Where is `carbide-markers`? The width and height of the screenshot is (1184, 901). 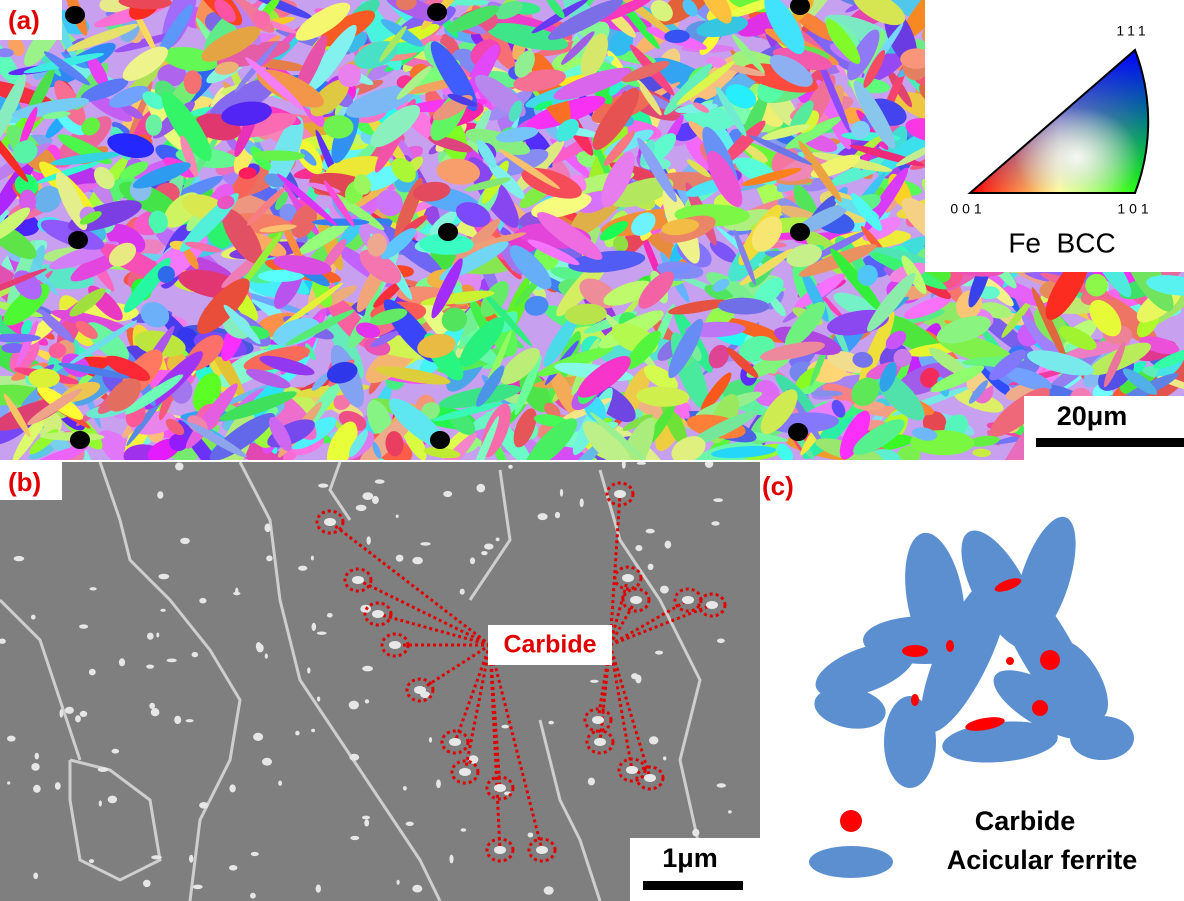
carbide-markers is located at coordinates (521, 672).